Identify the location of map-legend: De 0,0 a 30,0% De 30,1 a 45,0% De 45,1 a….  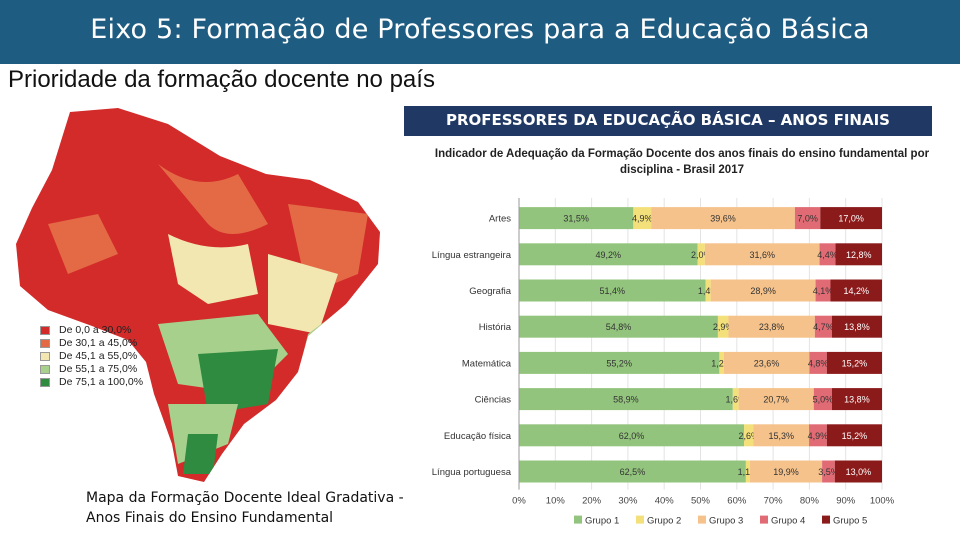
(91, 356).